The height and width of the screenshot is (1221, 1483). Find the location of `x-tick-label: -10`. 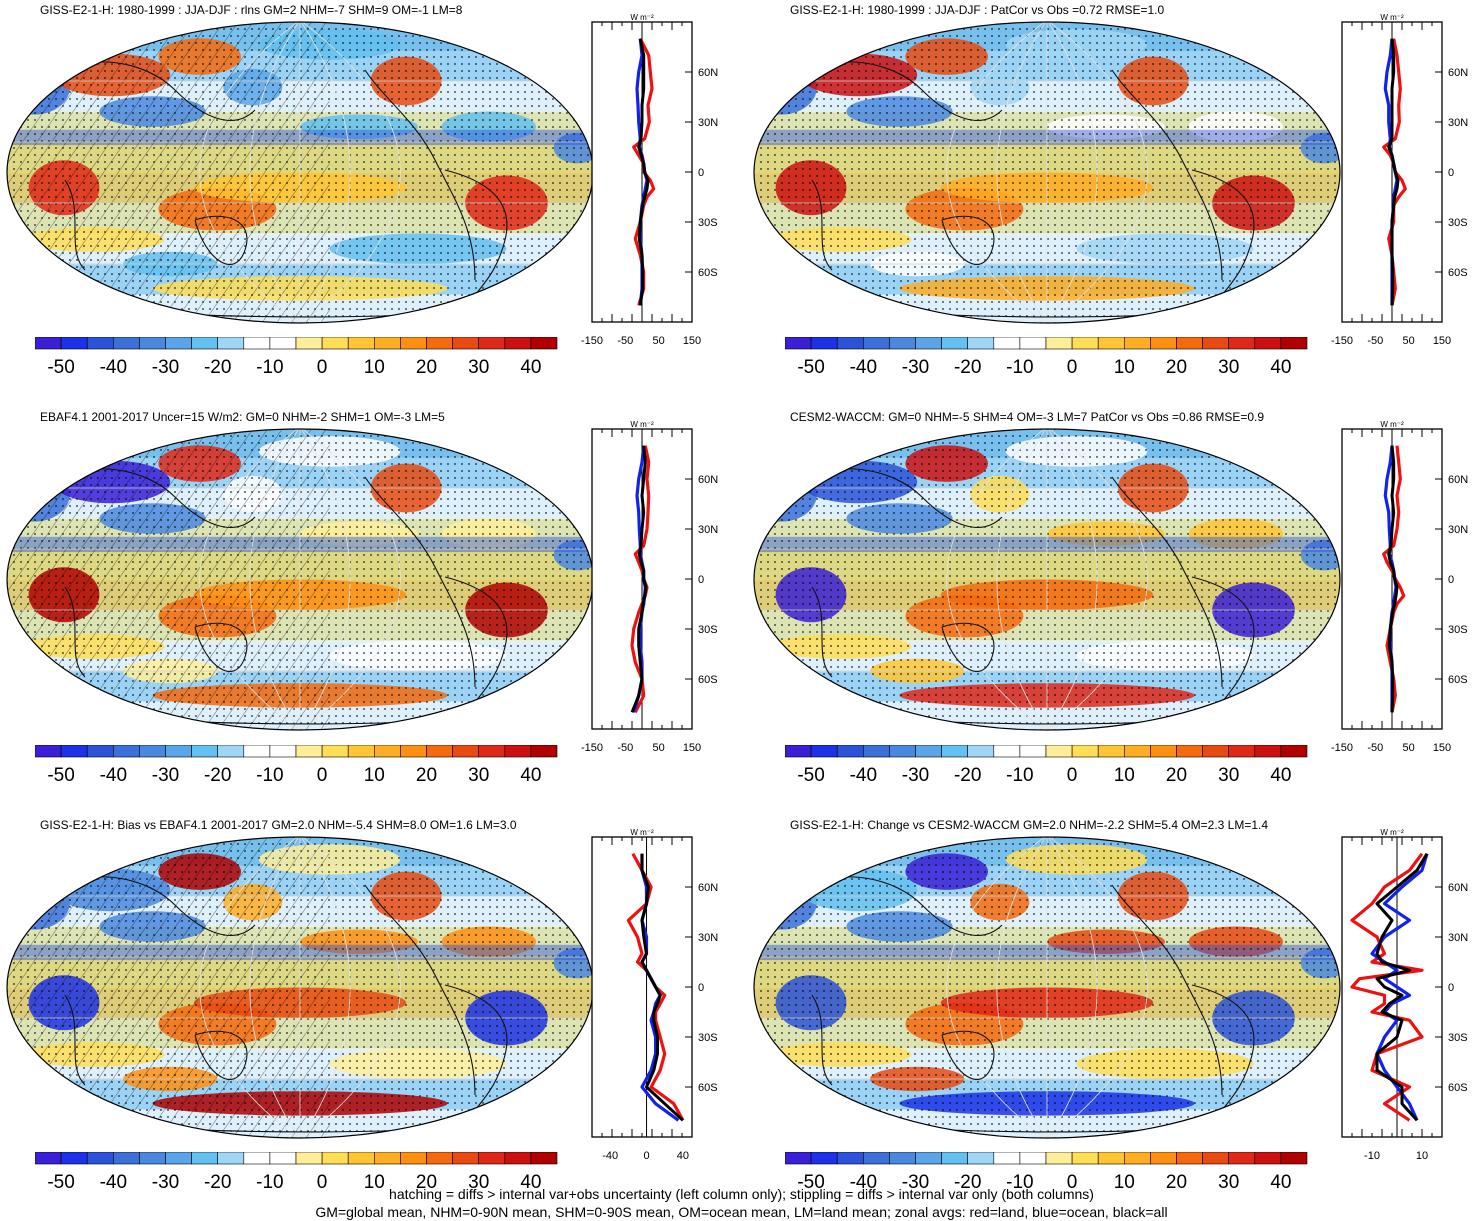

x-tick-label: -10 is located at coordinates (1372, 1156).